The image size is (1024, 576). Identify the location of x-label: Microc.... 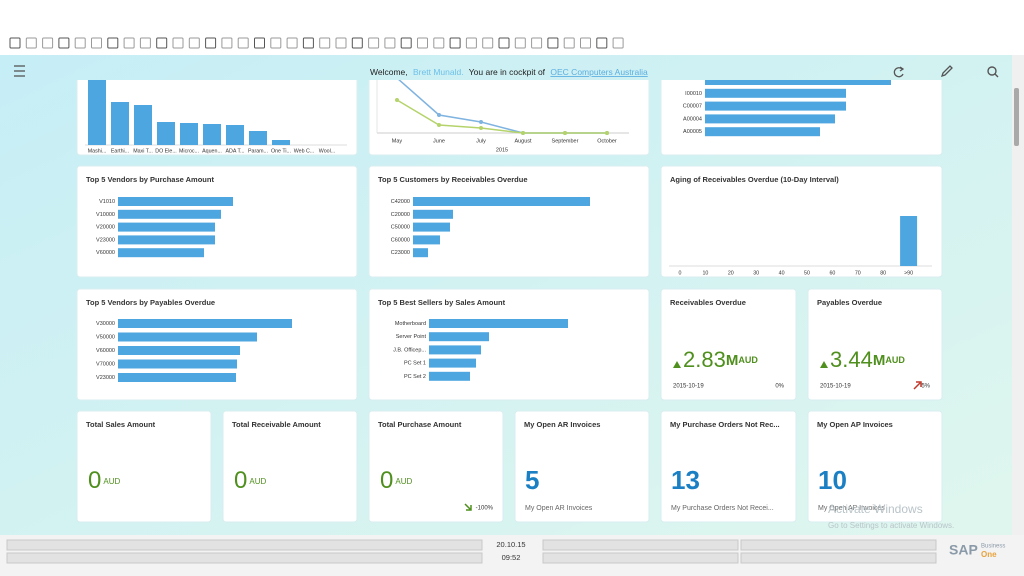
(189, 151).